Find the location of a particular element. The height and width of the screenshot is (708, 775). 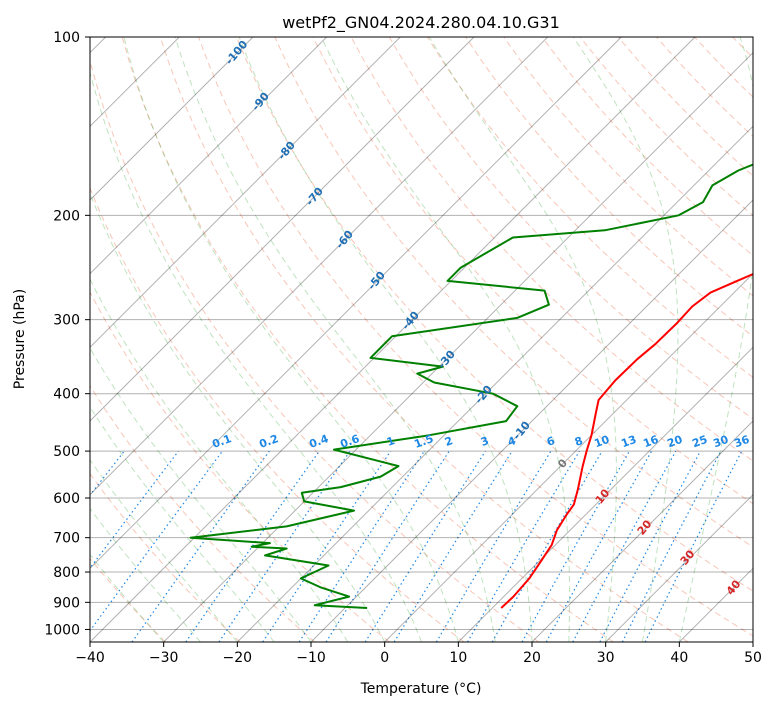

mixing-ratio-label: 1 is located at coordinates (391, 441).